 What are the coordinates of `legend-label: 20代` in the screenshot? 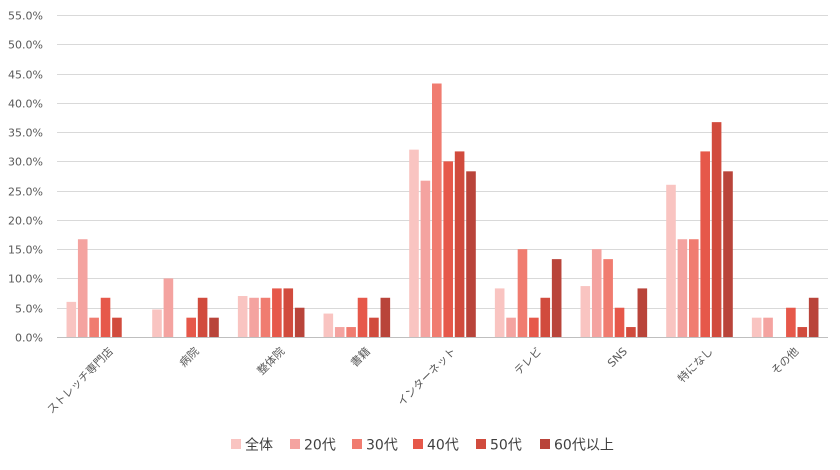 It's located at (320, 446).